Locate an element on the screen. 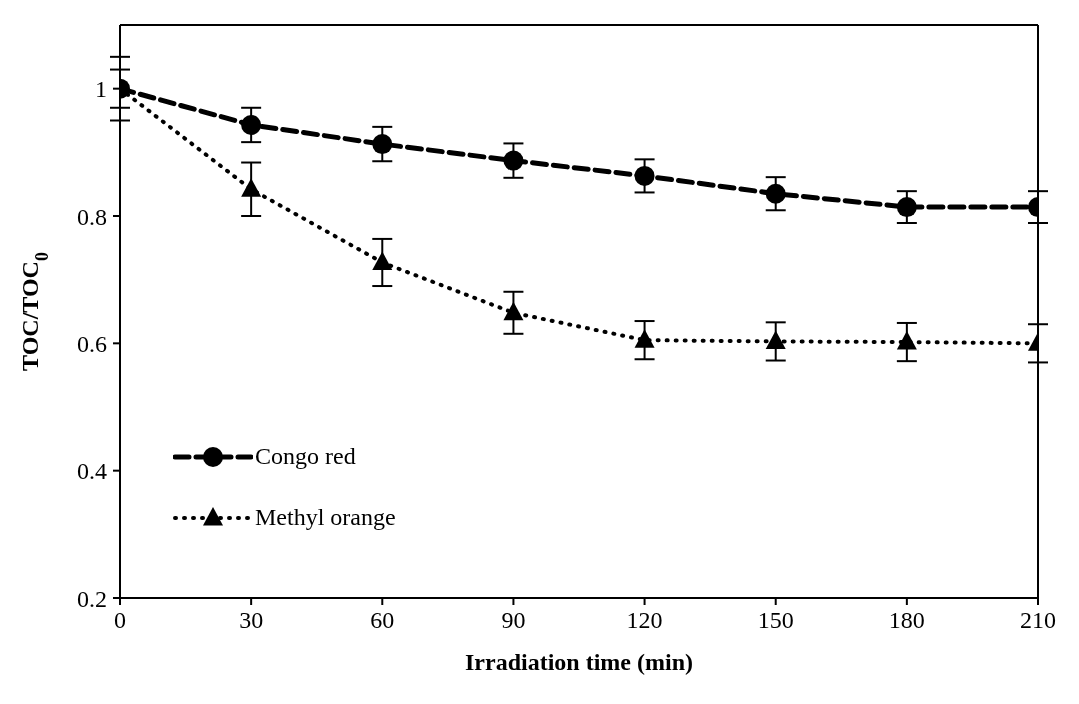 This screenshot has width=1079, height=704. y-tick-label: 0.4 is located at coordinates (92, 471).